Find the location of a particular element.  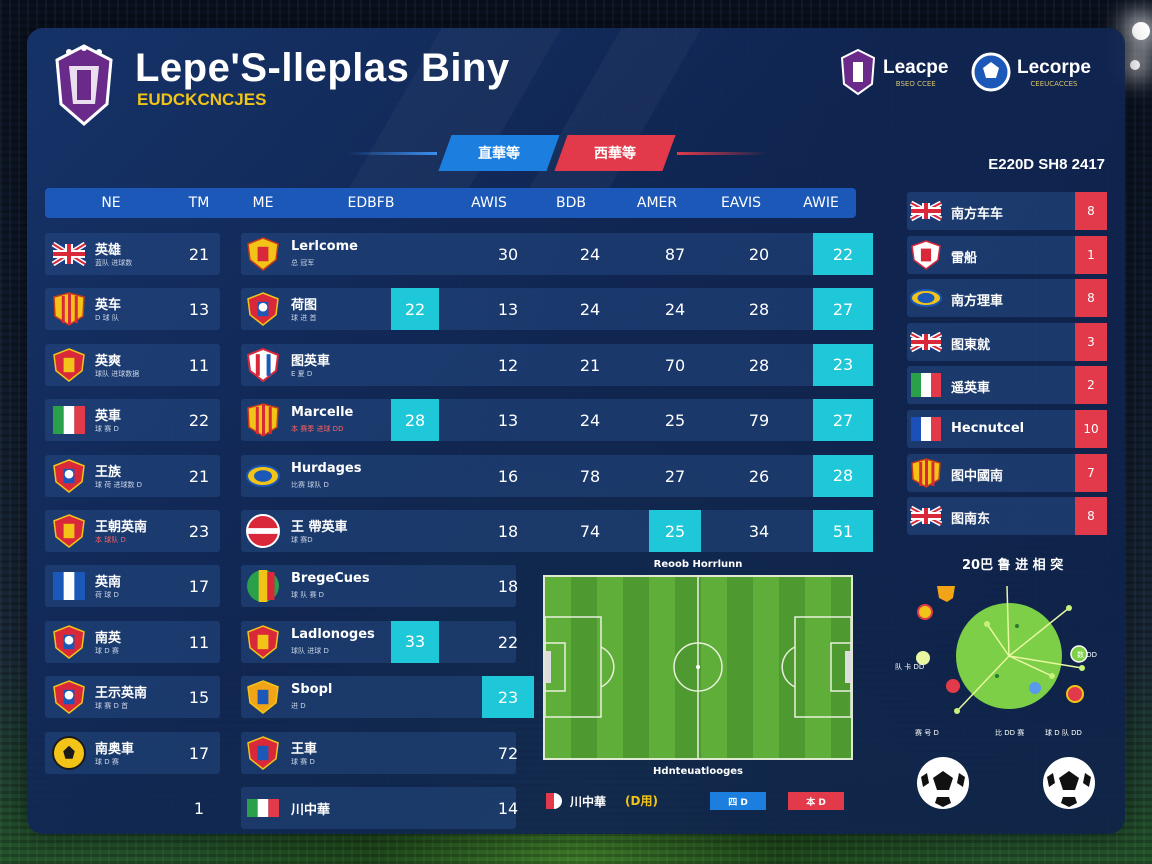

side-list-item: 图南东 8 is located at coordinates (1007, 516).